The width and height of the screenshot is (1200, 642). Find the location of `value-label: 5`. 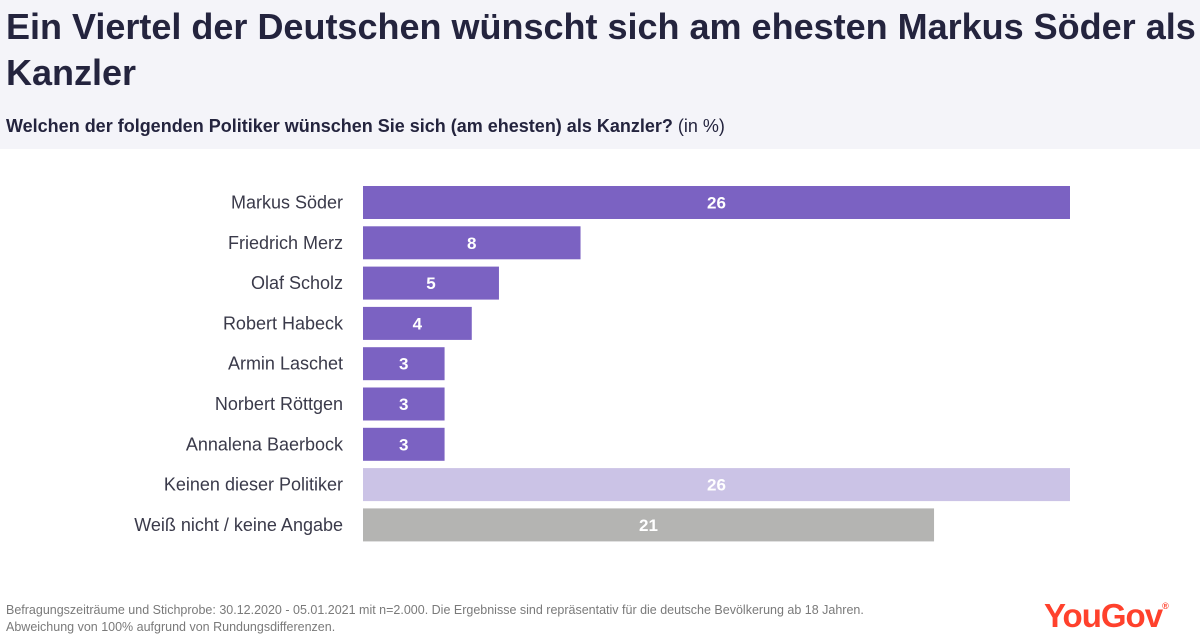

value-label: 5 is located at coordinates (430, 283).